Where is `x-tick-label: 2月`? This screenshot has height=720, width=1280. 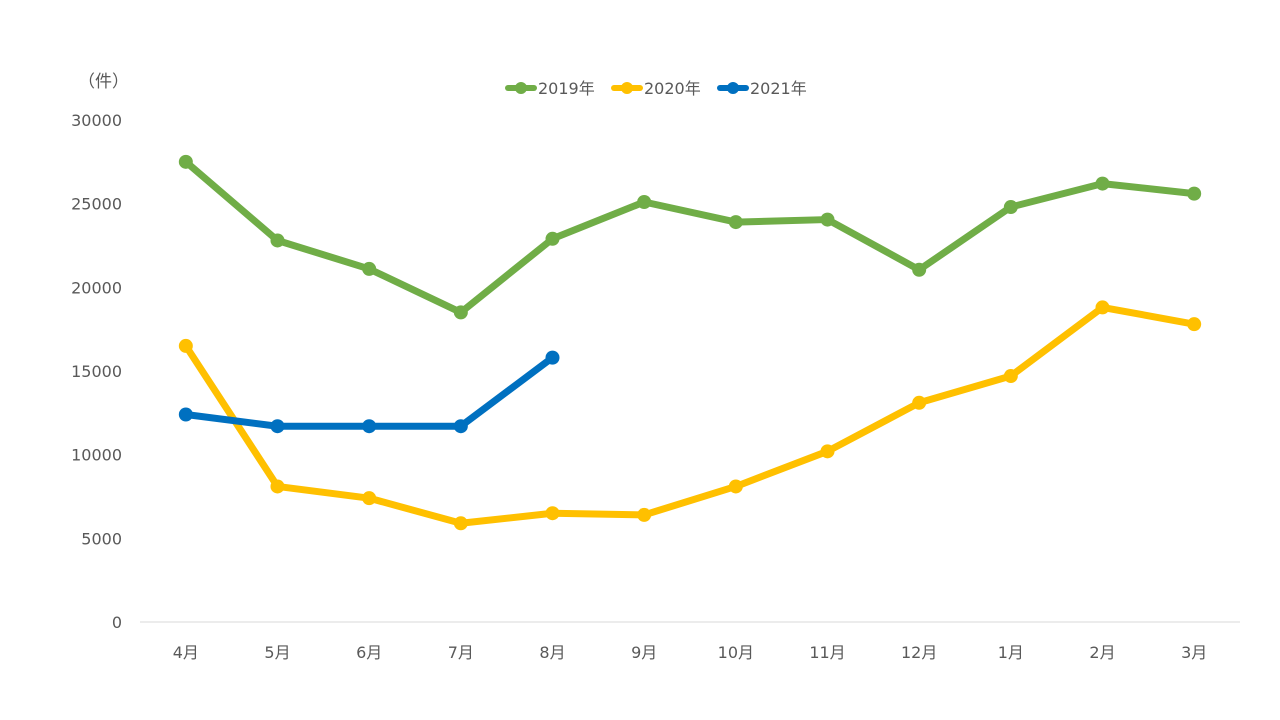 x-tick-label: 2月 is located at coordinates (1102, 652).